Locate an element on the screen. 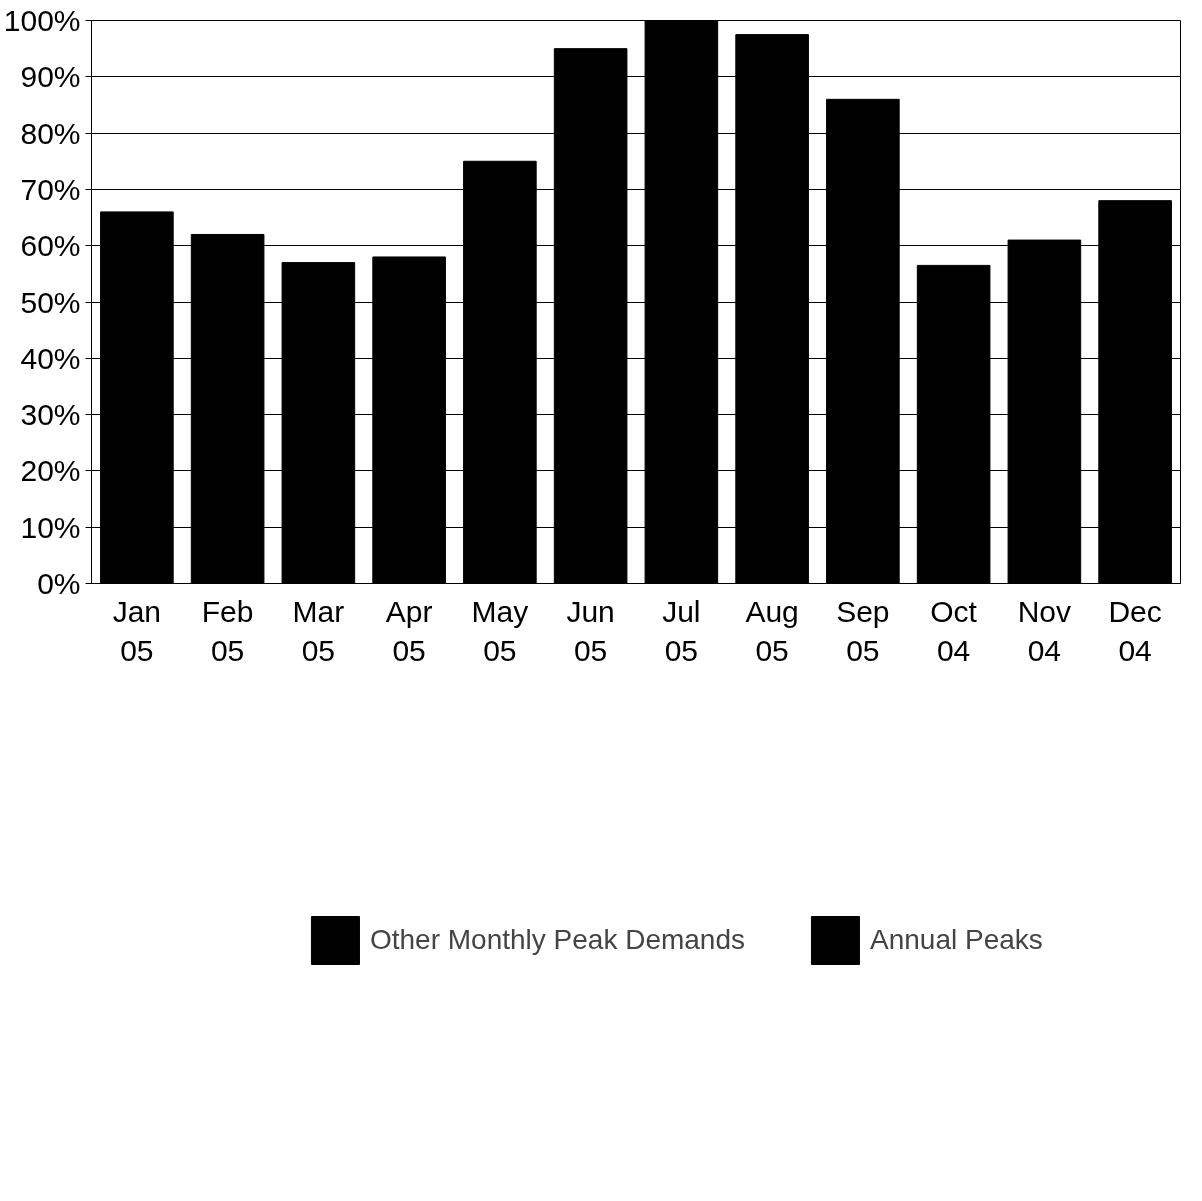 Image resolution: width=1202 pixels, height=1201 pixels. x-tick-label: Apr 05 is located at coordinates (409, 631).